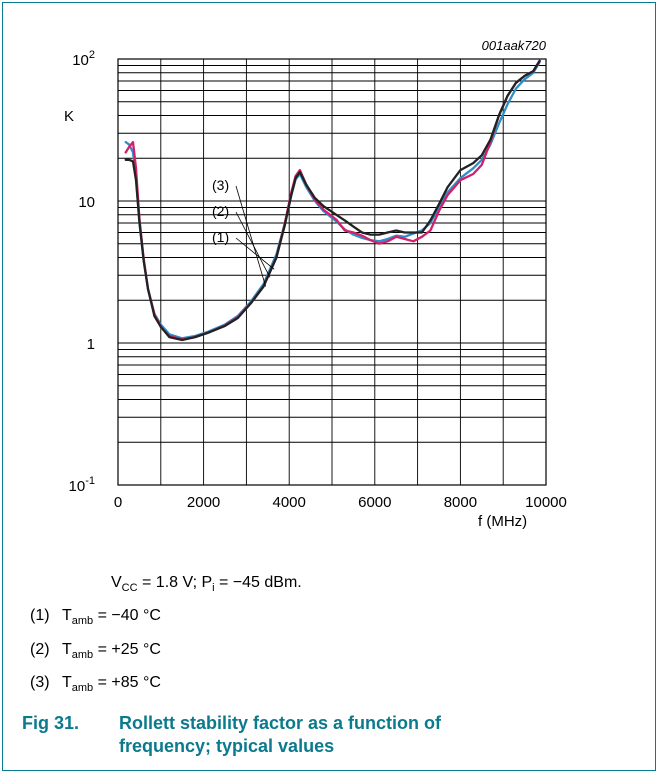  I want to click on y-tick-label: 10⁻¹, so click(82, 485).